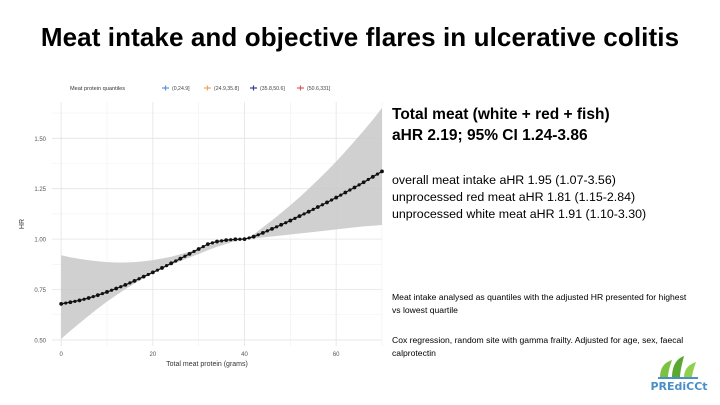 The height and width of the screenshot is (405, 720). Describe the element at coordinates (40, 341) in the screenshot. I see `y-tick-label-0: 0.50` at that location.